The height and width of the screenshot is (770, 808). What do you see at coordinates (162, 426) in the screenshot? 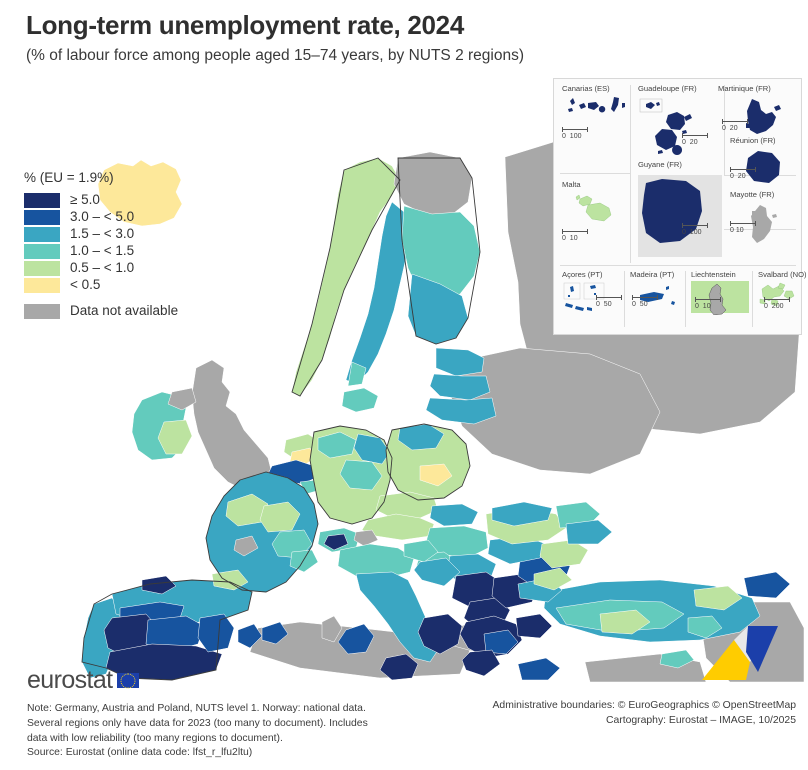
I see `map-region-ireland` at bounding box center [162, 426].